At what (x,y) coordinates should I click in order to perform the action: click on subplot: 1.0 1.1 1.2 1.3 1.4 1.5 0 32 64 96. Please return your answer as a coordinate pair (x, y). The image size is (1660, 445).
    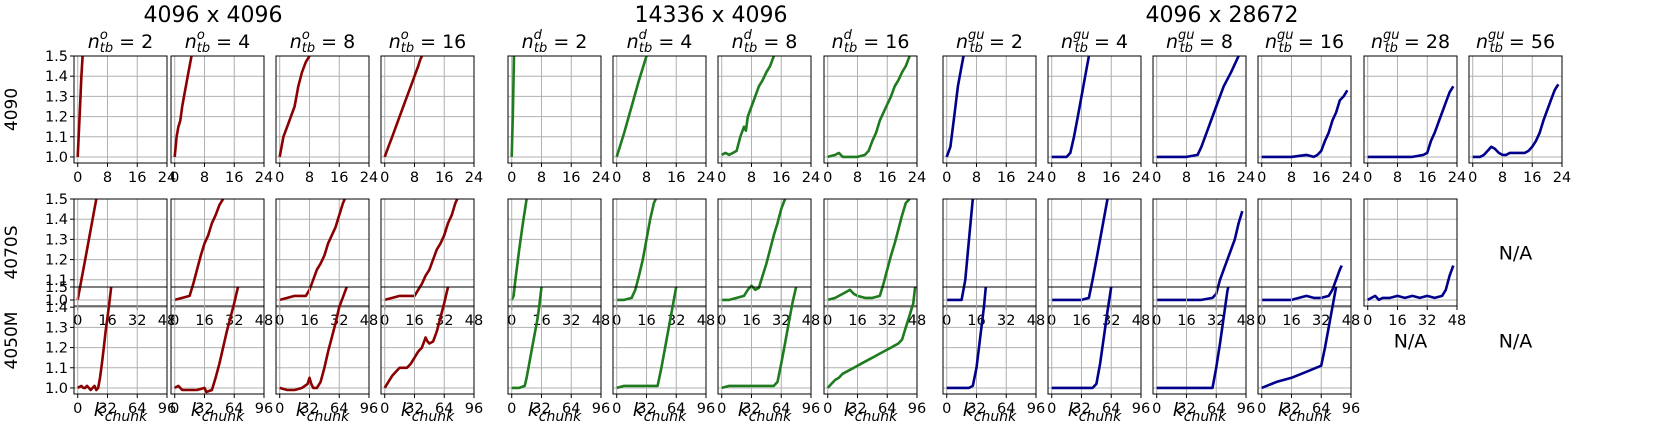
    Looking at the image, I should click on (110, 348).